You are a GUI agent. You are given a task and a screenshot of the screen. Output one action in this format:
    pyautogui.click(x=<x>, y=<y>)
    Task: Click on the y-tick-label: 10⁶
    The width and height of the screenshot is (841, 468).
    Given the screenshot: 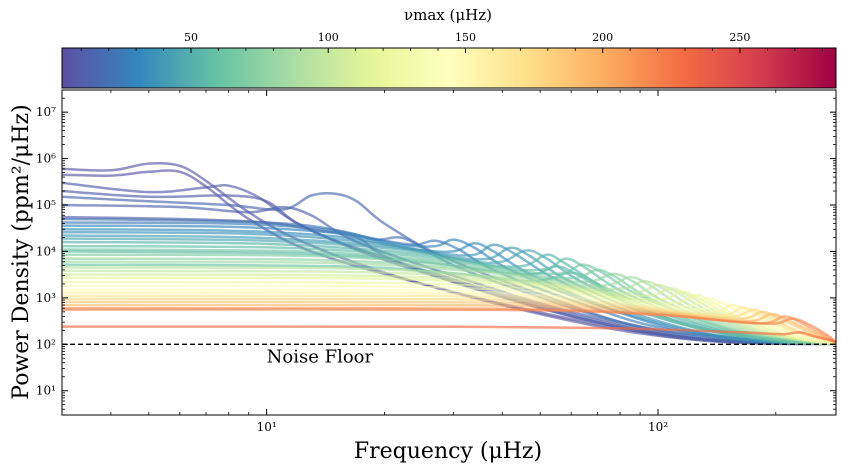 What is the action you would take?
    pyautogui.click(x=46, y=159)
    